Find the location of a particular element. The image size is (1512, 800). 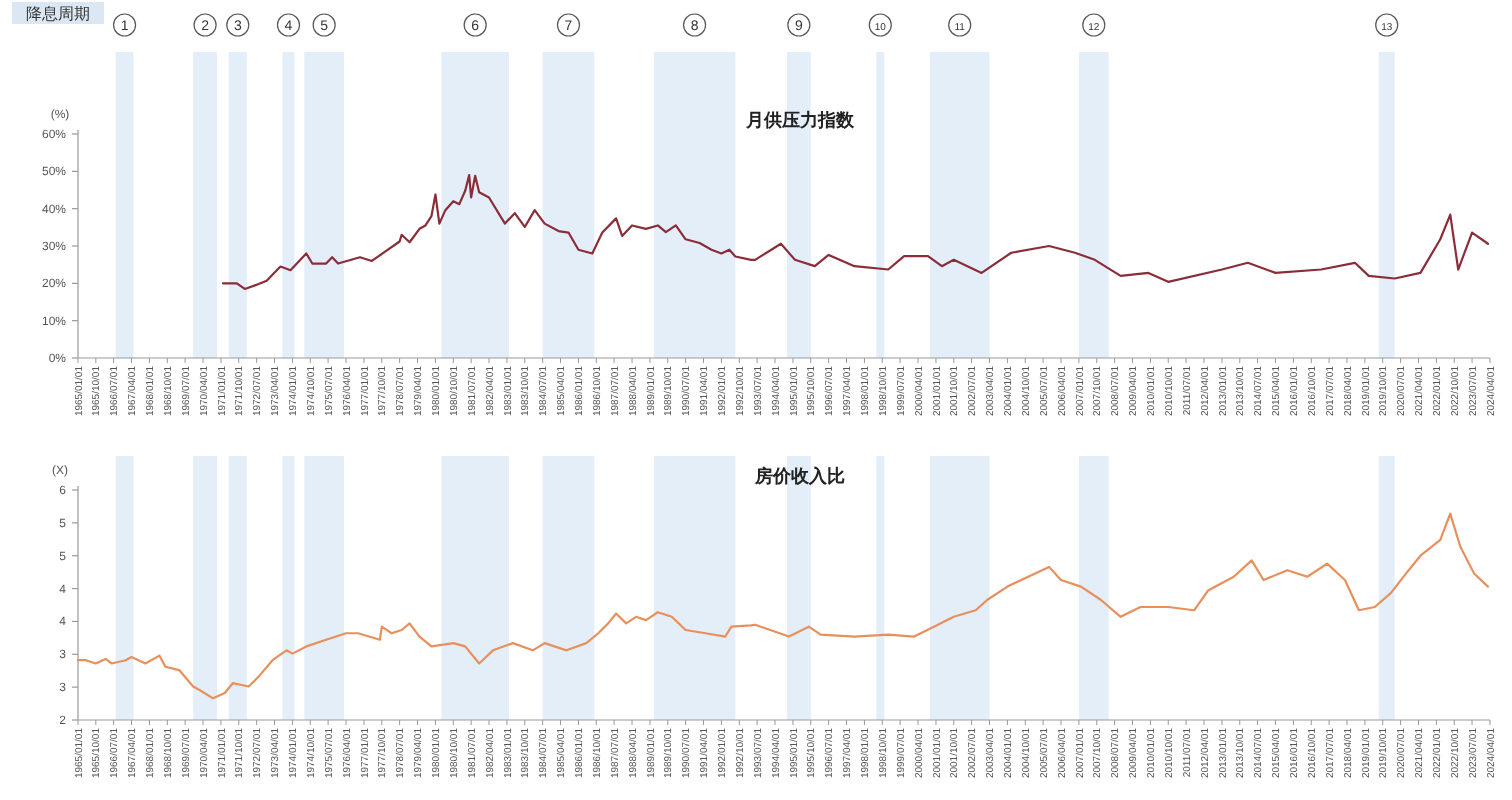

text: 降息周期 is located at coordinates (58, 14).